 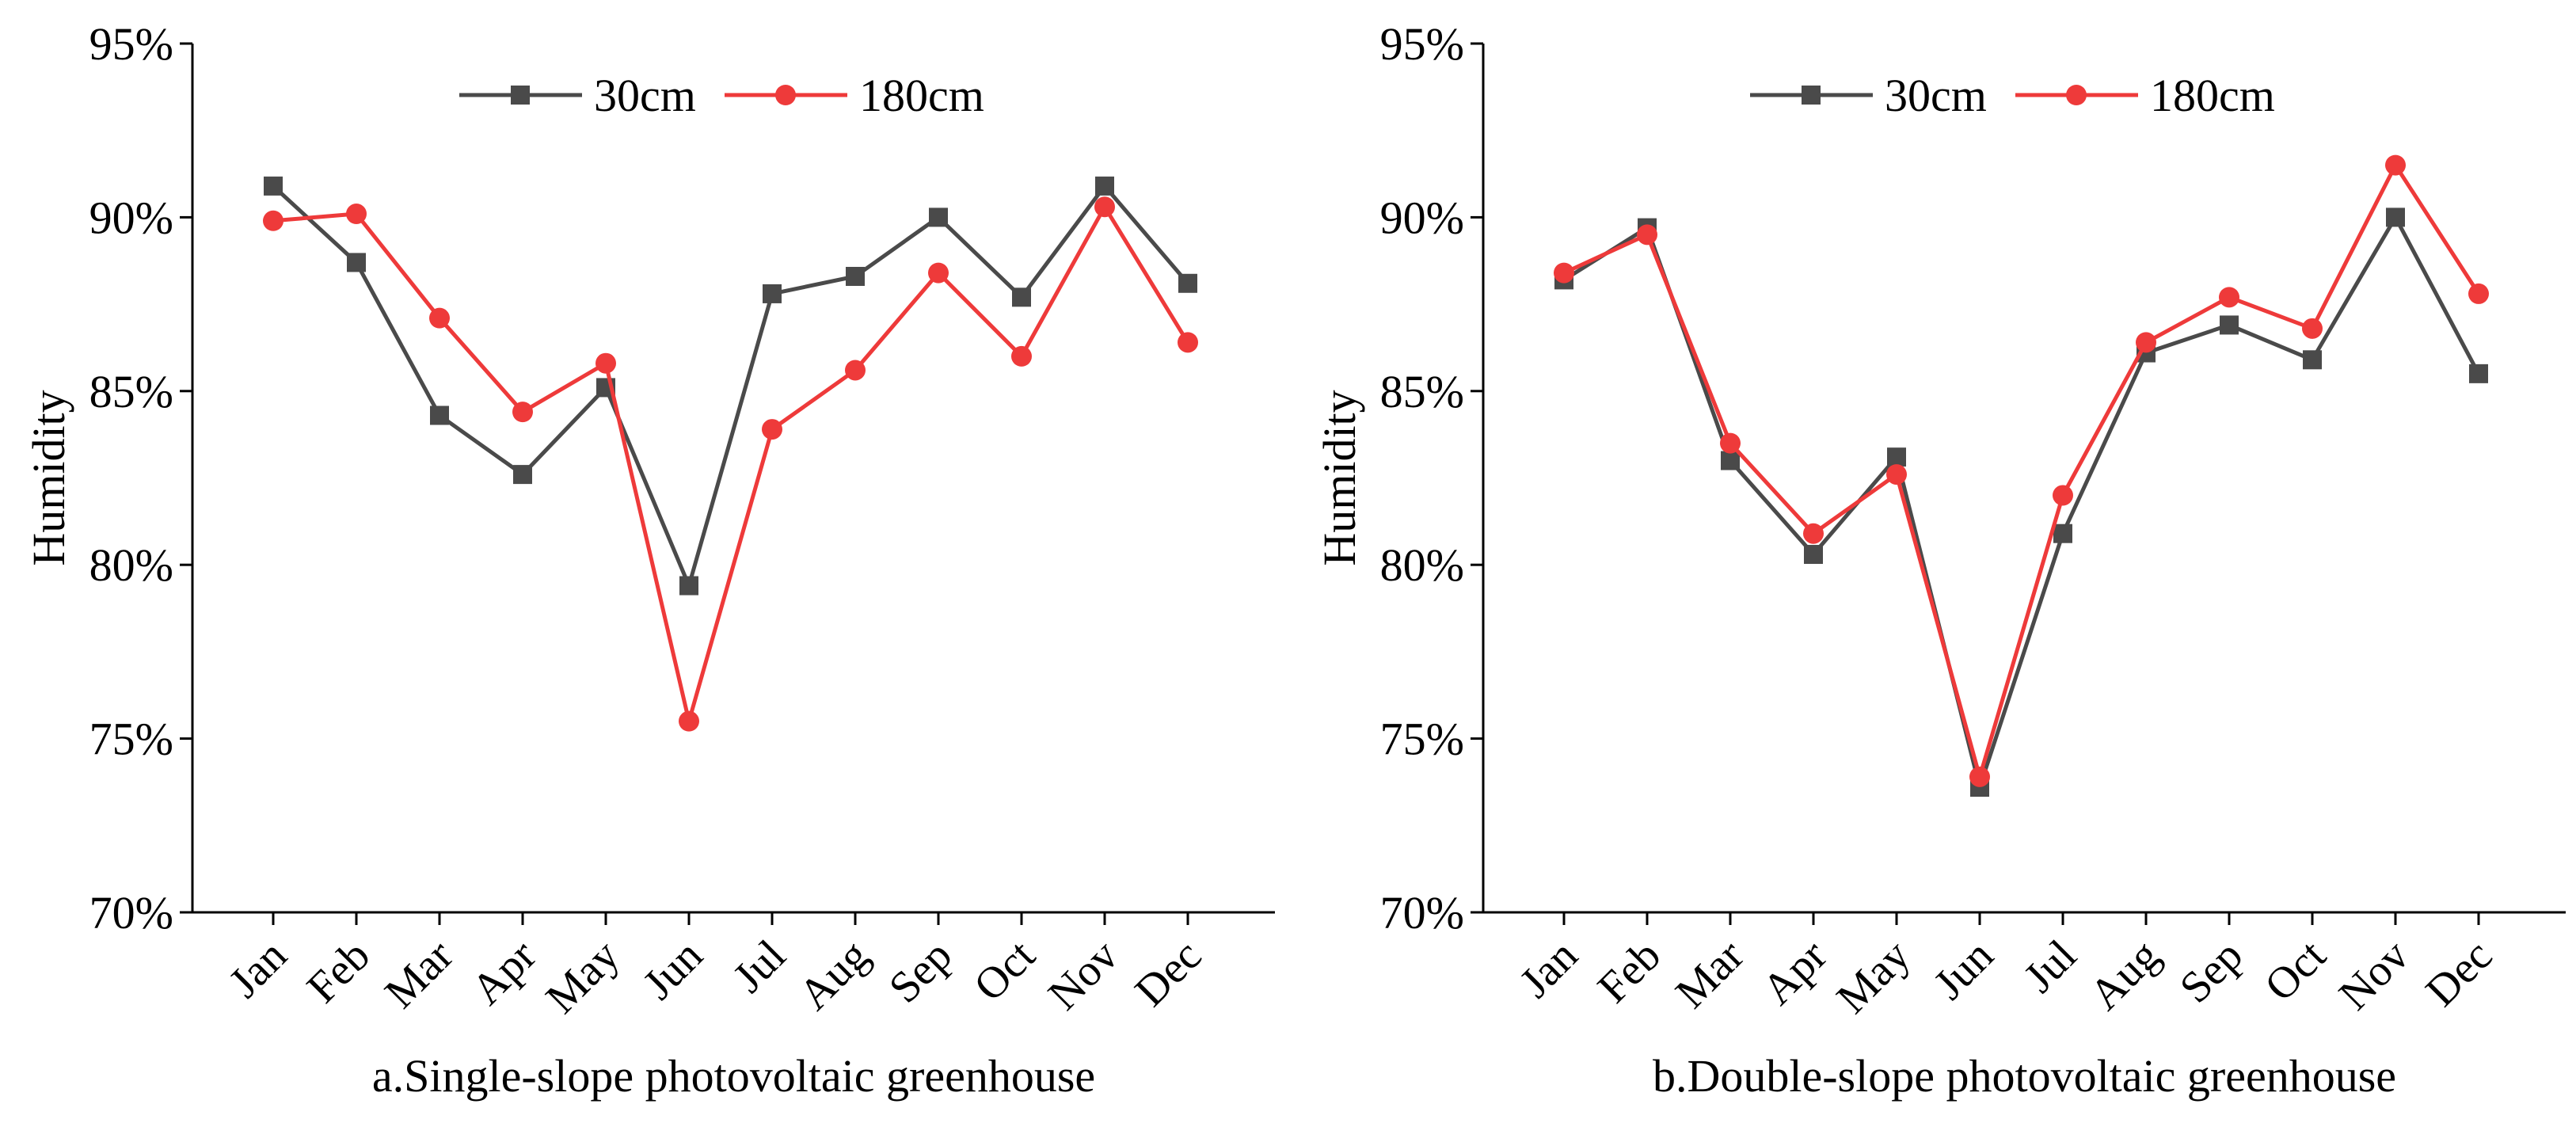 I want to click on chart-caption: a.Single-slope photovoltaic greenhouse, so click(x=733, y=1076).